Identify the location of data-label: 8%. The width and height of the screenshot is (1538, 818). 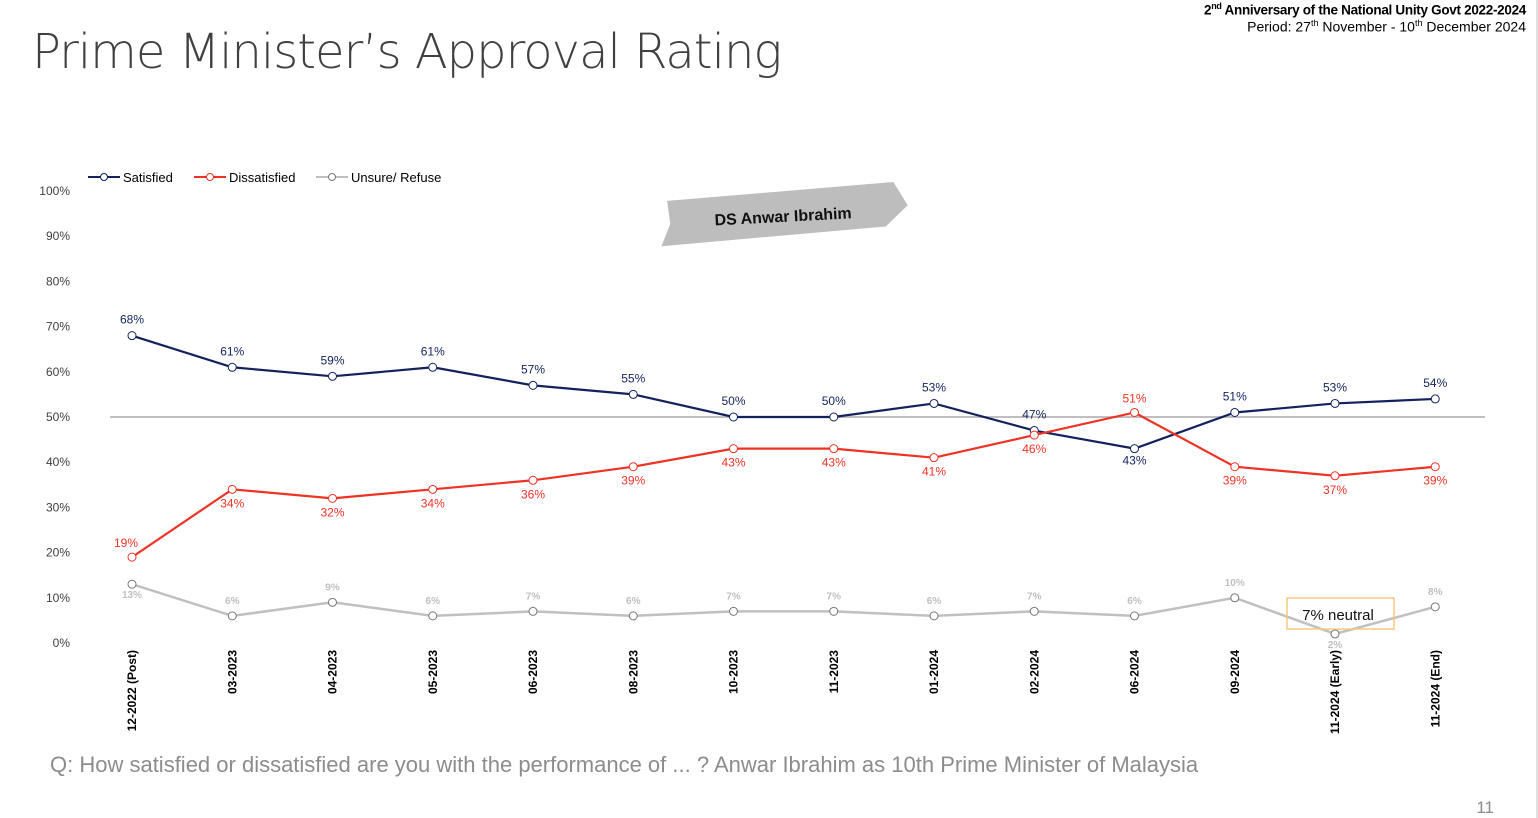
(1435, 592).